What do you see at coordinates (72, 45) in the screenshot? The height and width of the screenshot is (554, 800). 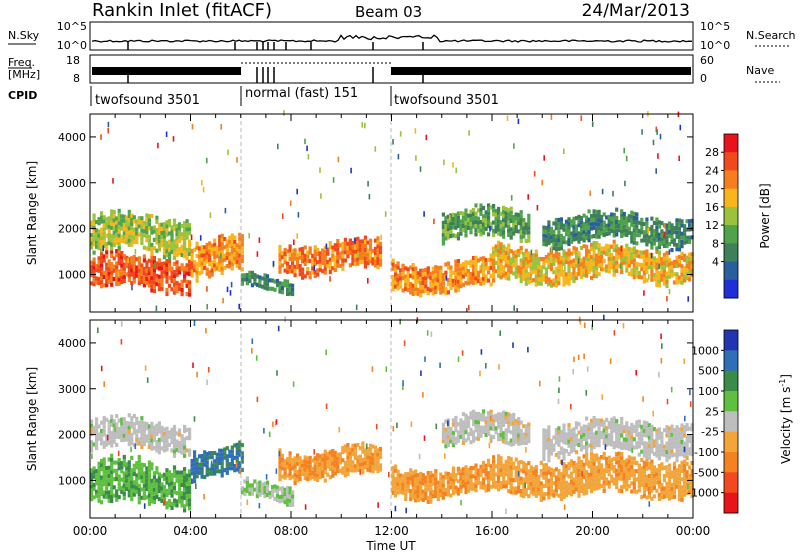 I see `nsky-tick-low: 10^0` at bounding box center [72, 45].